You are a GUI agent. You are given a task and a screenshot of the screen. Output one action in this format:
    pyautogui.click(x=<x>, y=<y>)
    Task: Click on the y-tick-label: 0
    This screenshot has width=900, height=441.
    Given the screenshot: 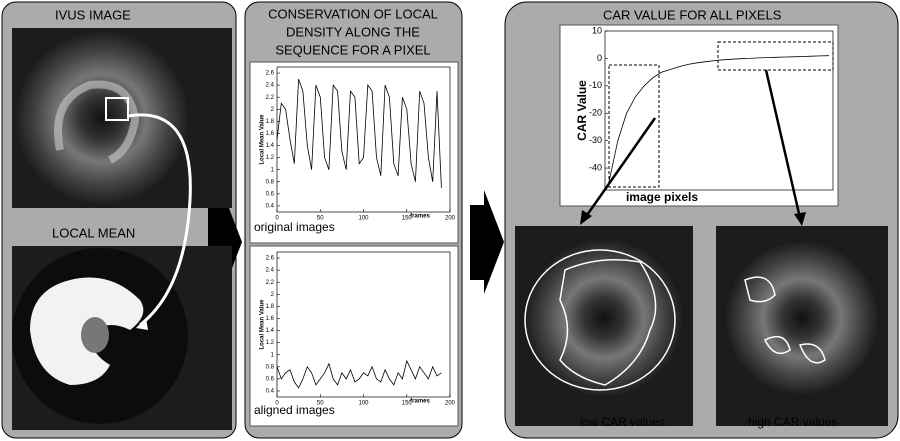 What is the action you would take?
    pyautogui.click(x=599, y=58)
    